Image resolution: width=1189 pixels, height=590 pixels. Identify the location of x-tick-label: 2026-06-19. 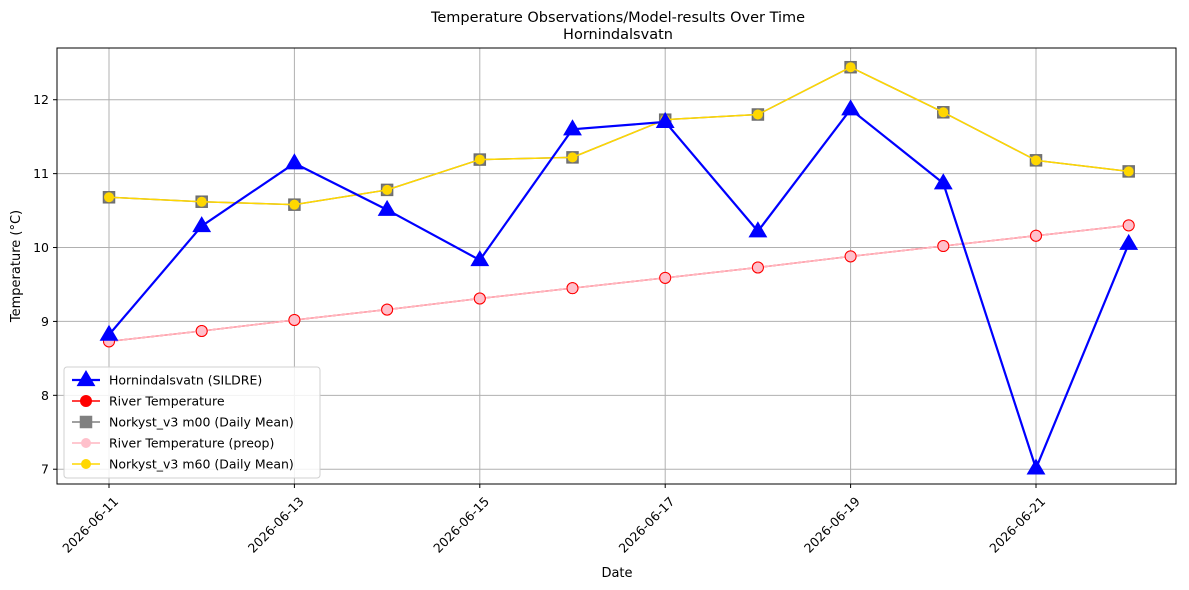
(832, 525).